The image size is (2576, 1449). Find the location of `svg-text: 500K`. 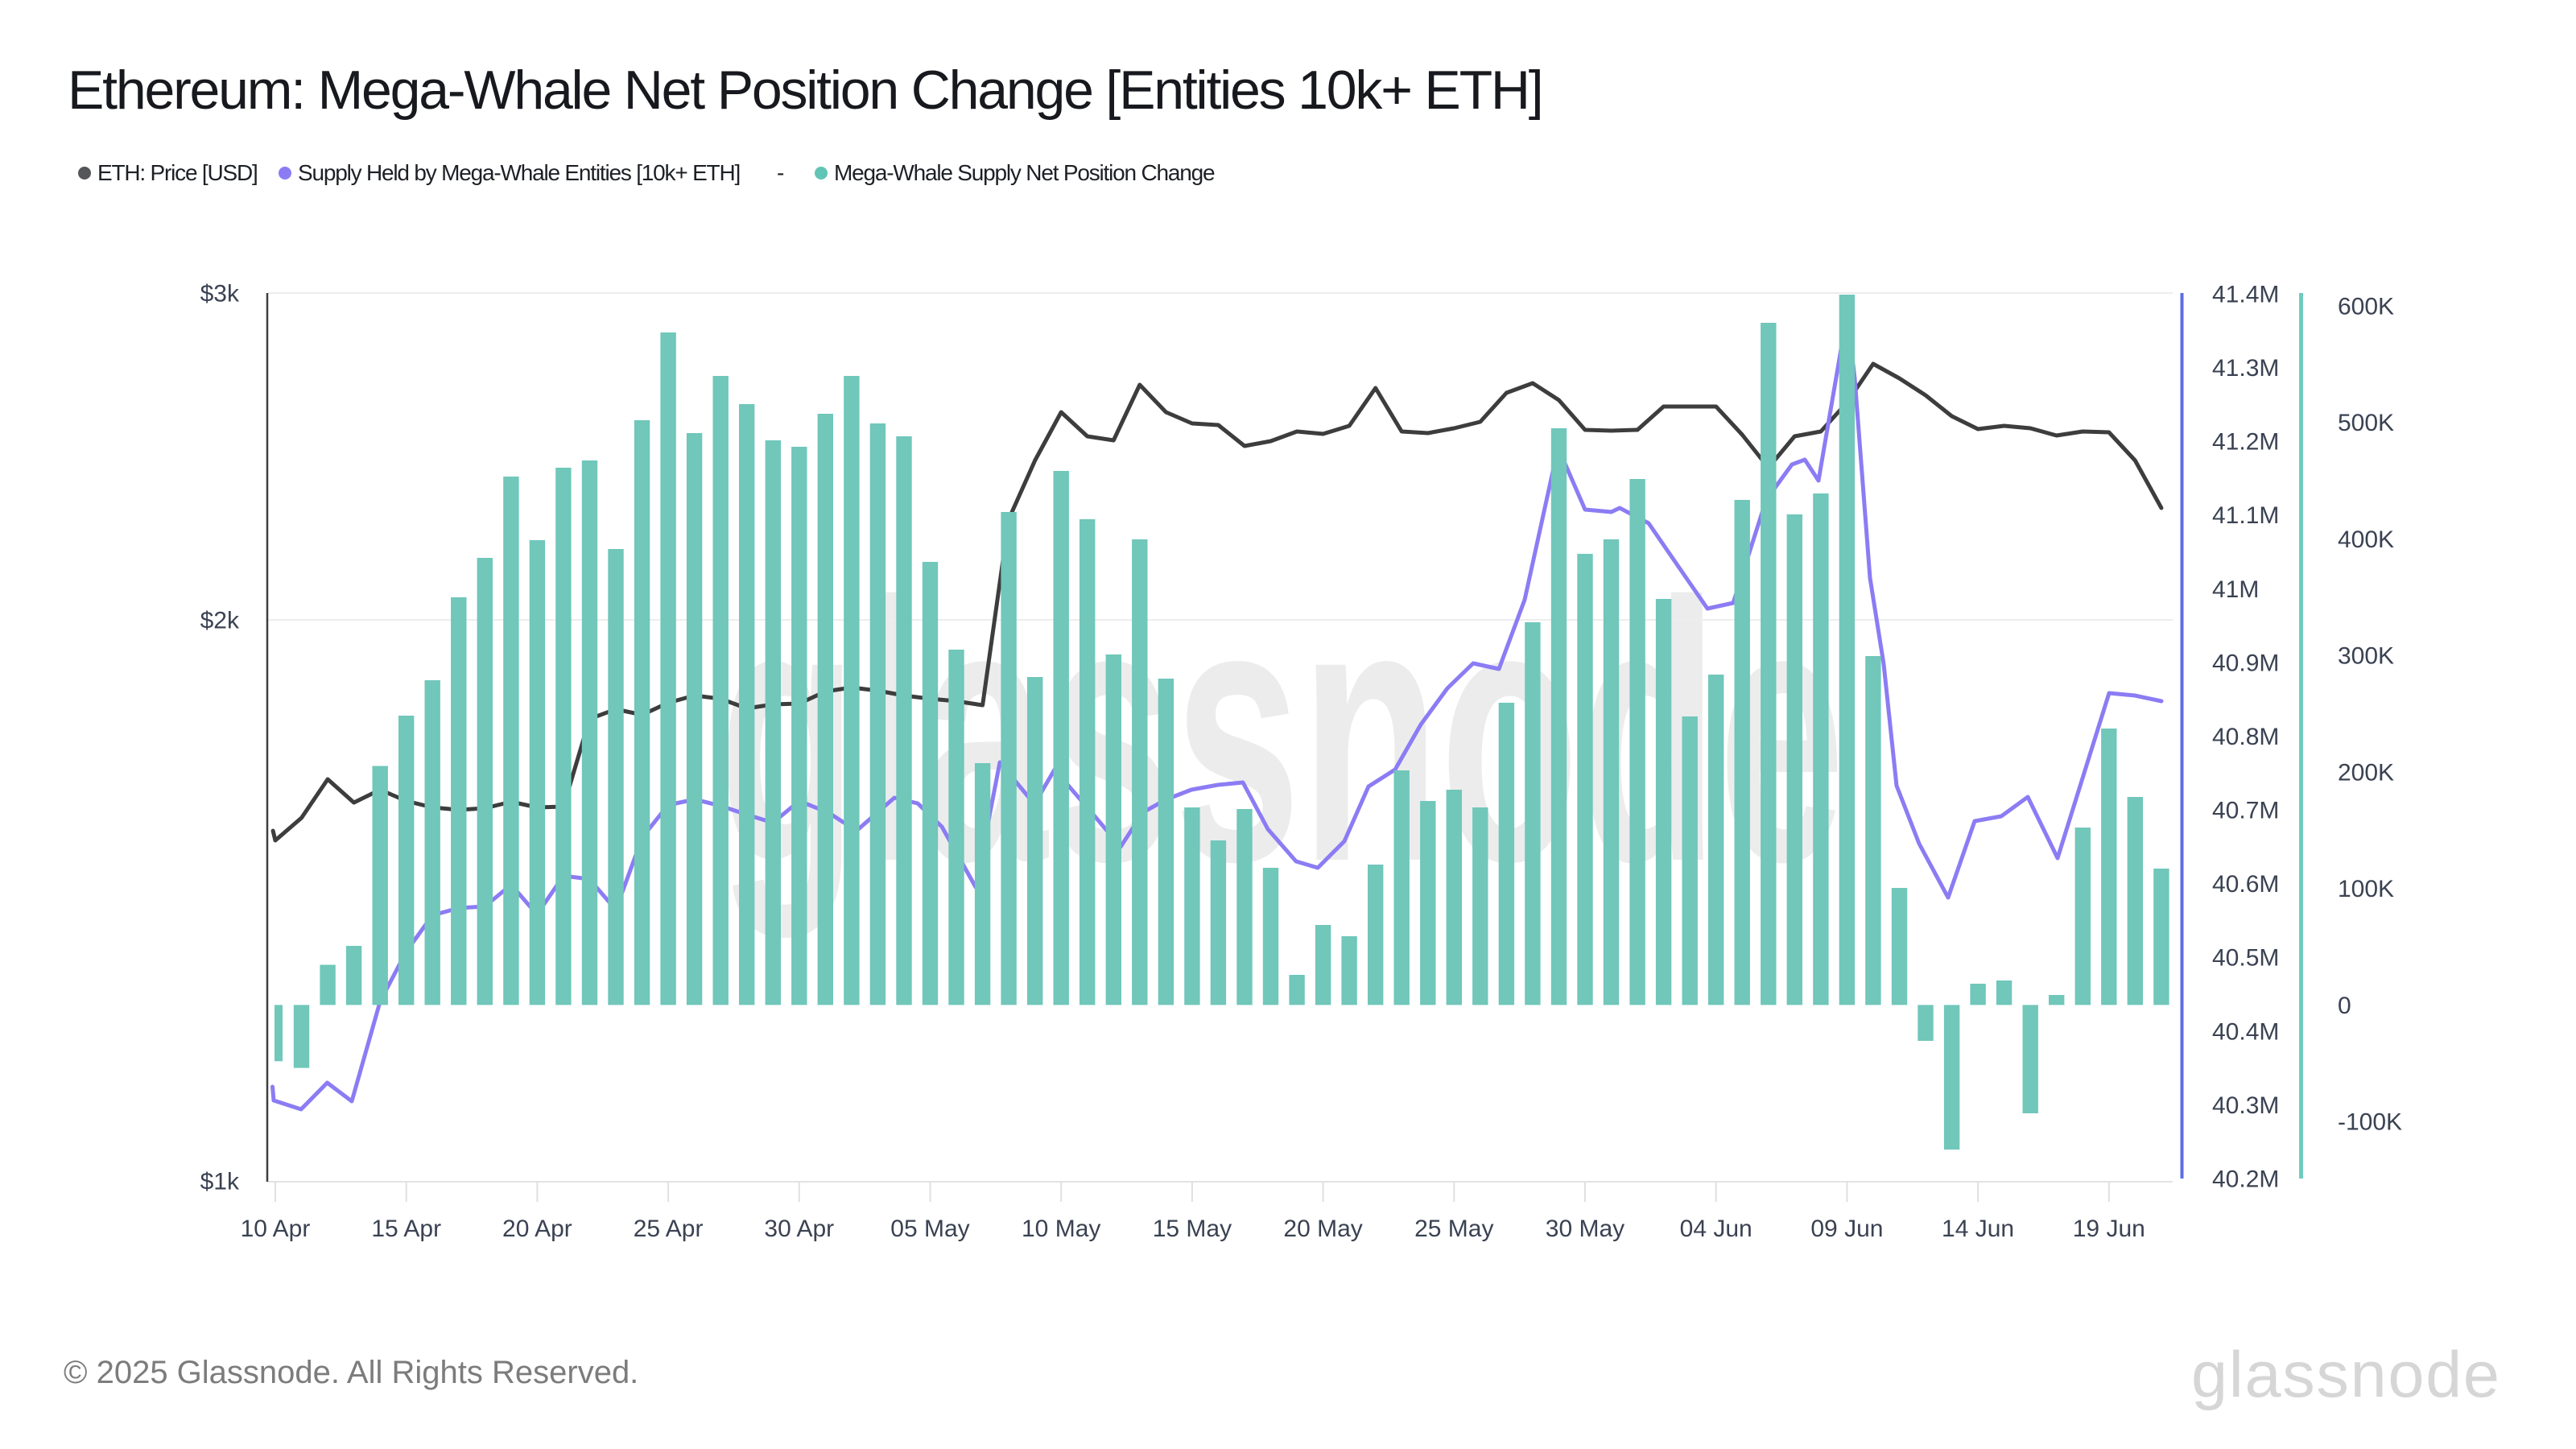

svg-text: 500K is located at coordinates (2366, 423).